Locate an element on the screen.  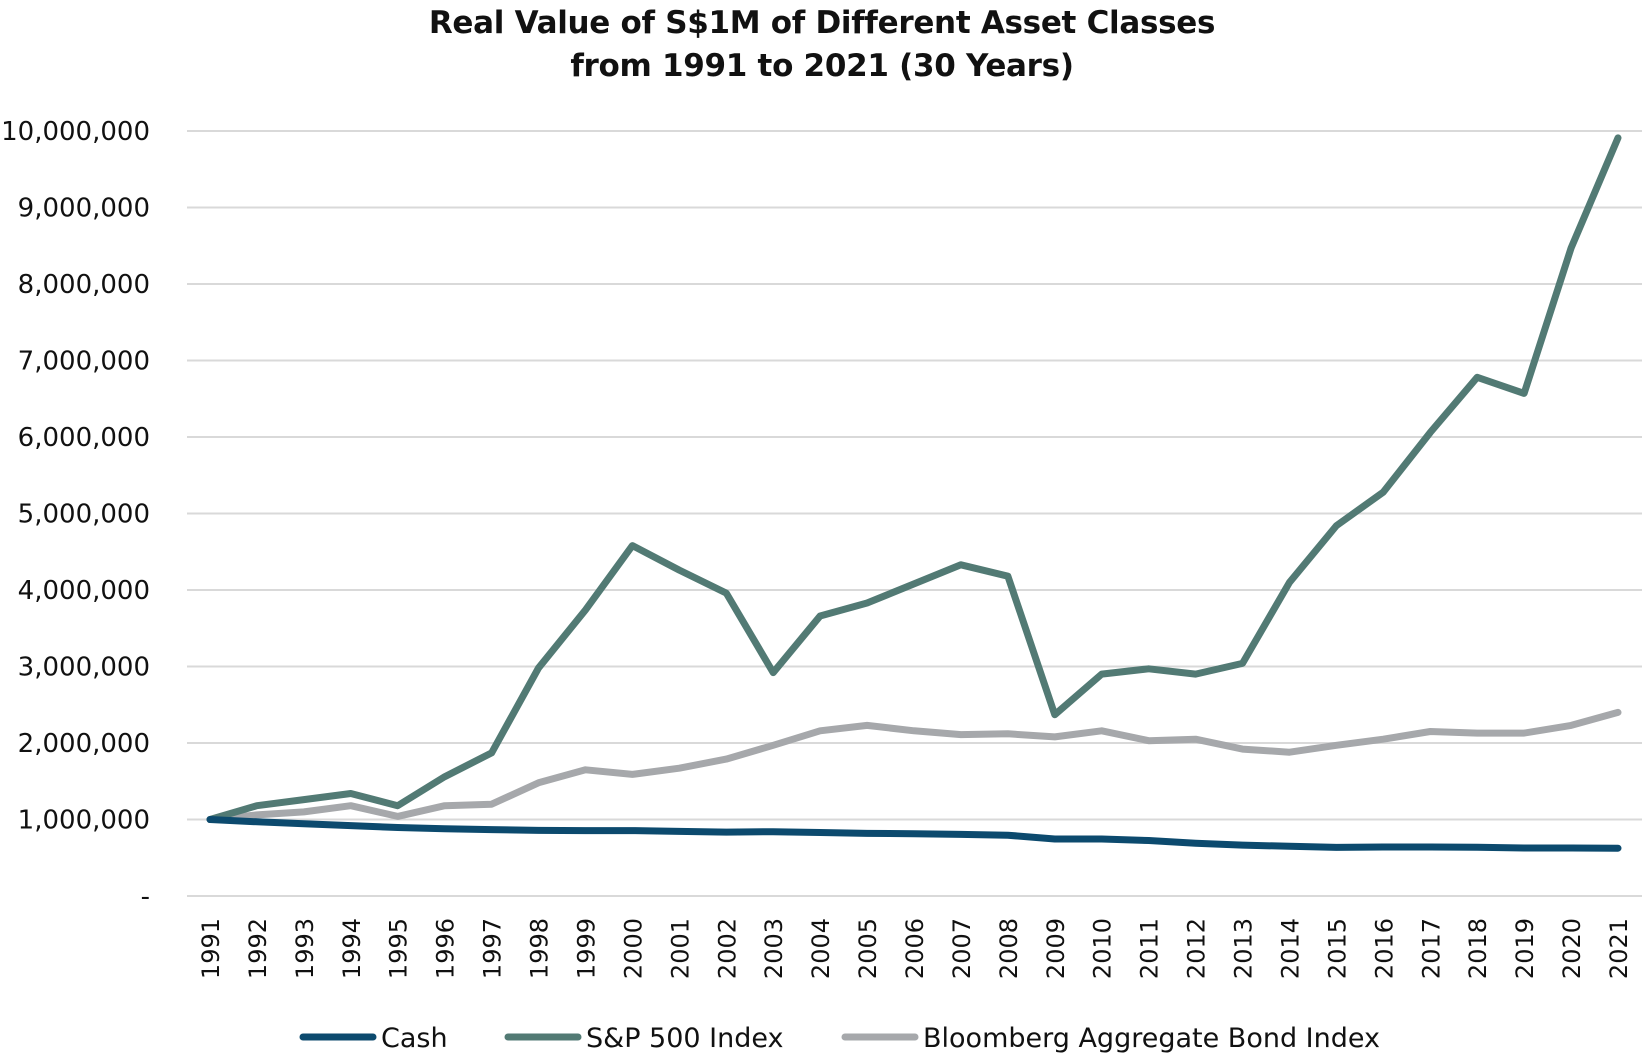
x-tick-label: 2006 is located at coordinates (915, 948).